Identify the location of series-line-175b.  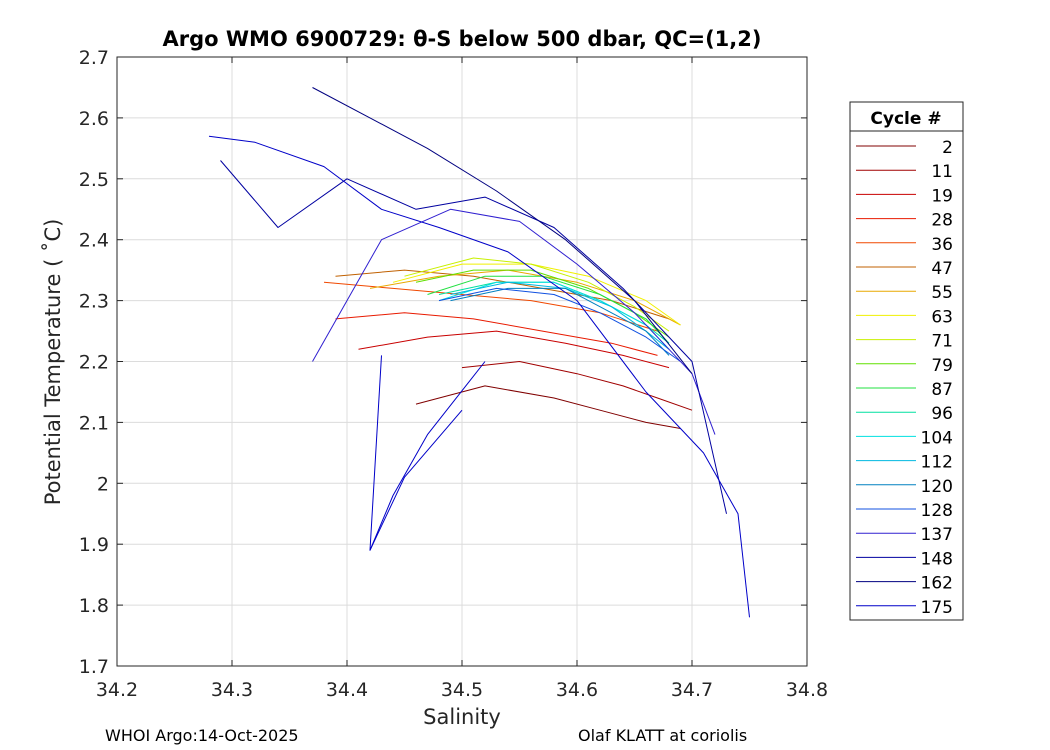
(427, 456).